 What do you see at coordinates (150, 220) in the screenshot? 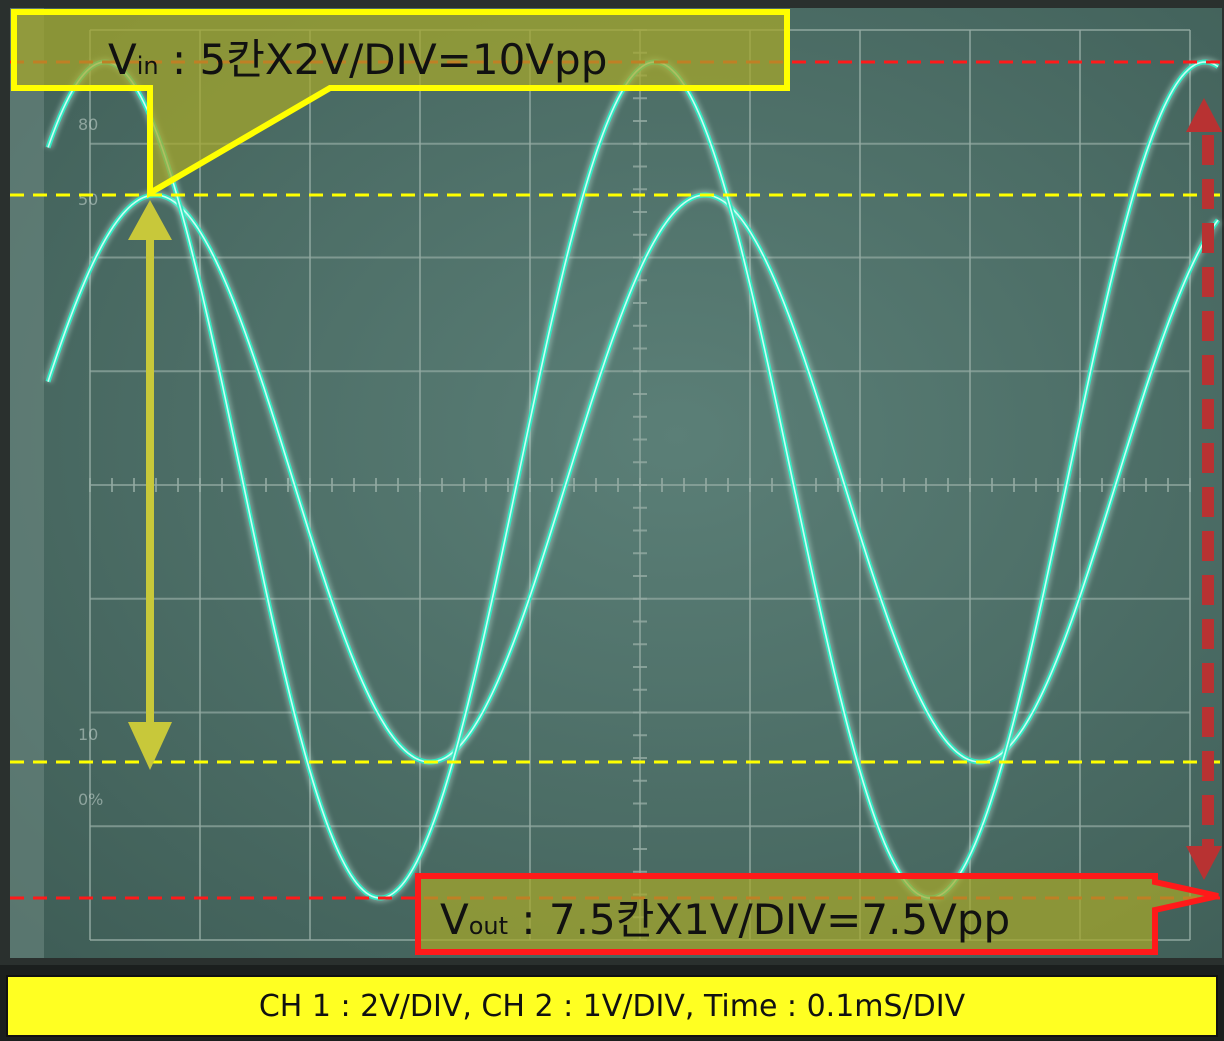
I see `vin-arrow-head-top` at bounding box center [150, 220].